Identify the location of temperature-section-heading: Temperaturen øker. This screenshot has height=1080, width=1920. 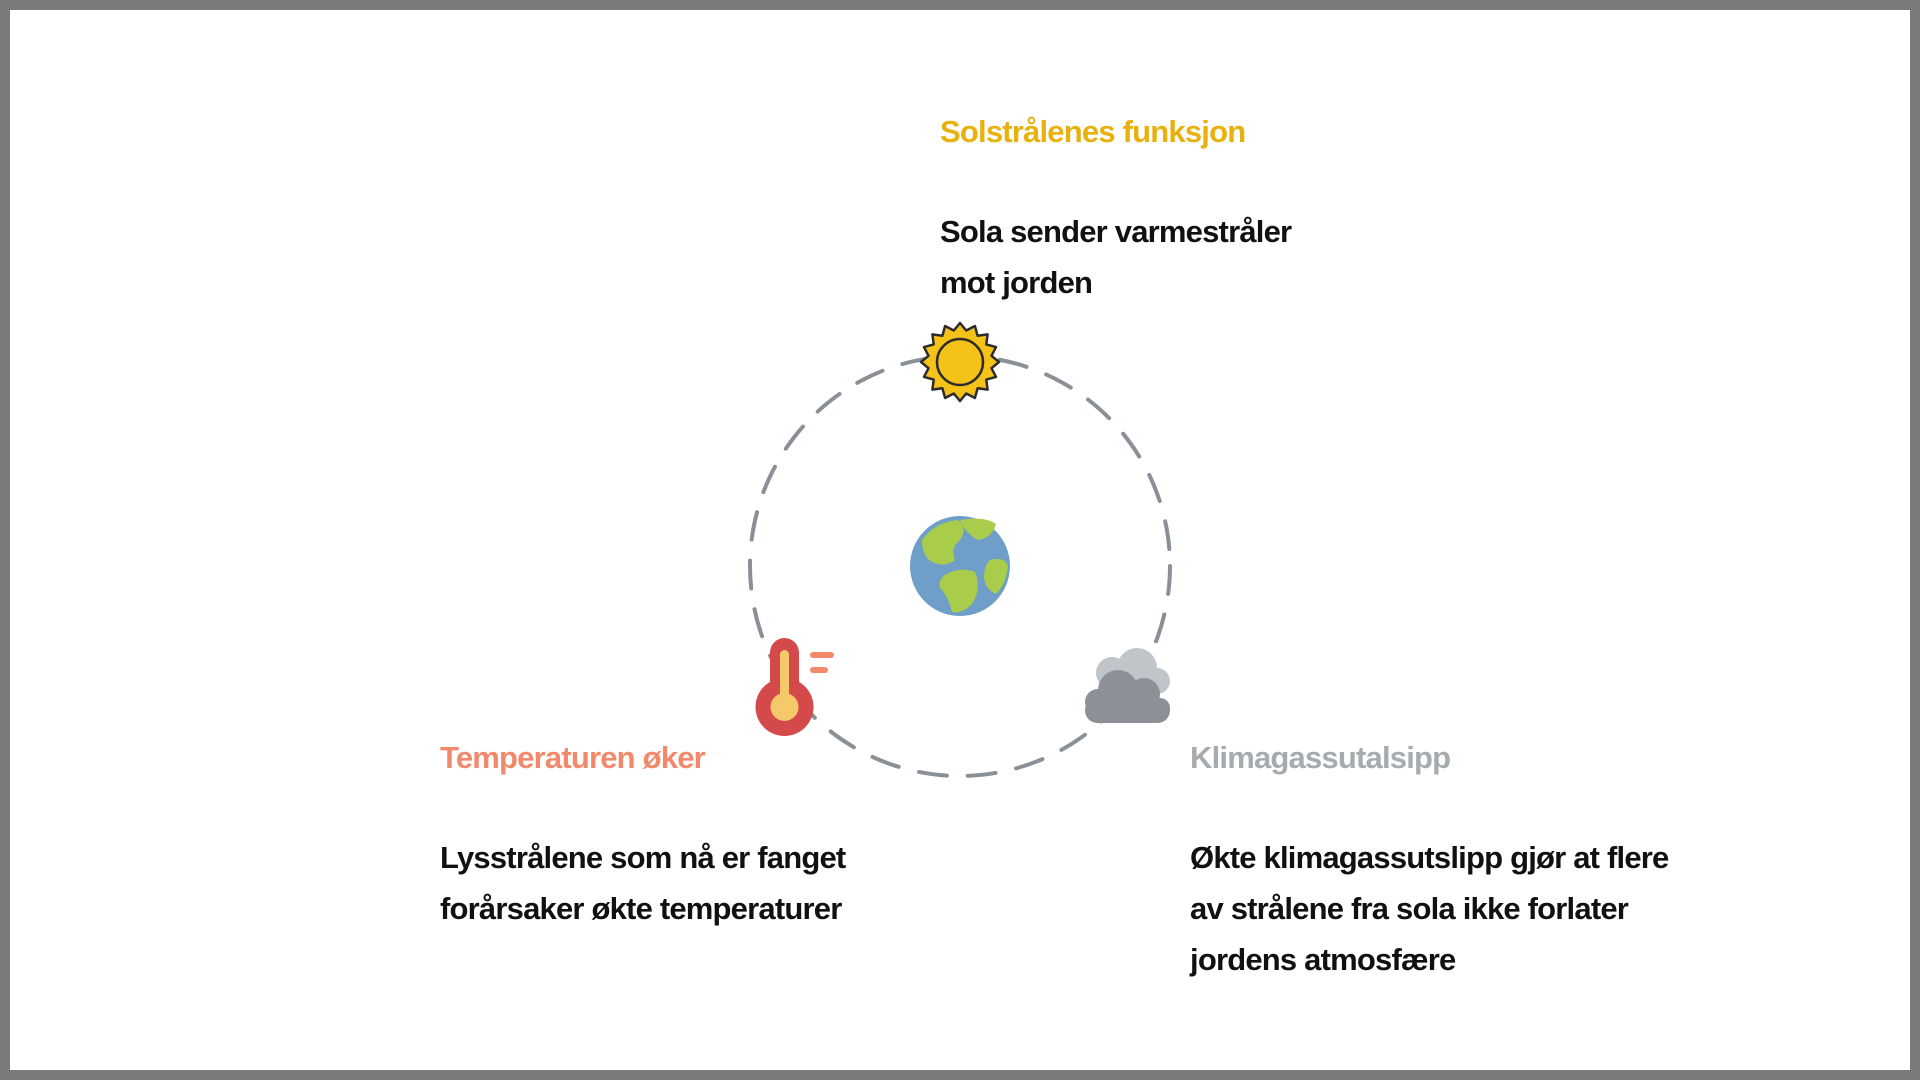
(573, 757).